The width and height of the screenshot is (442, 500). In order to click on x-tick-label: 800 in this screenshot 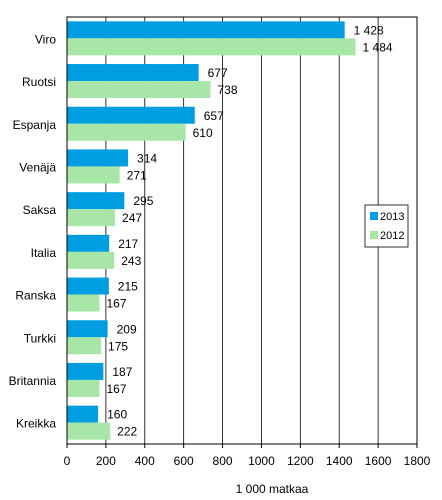, I will do `click(223, 461)`.